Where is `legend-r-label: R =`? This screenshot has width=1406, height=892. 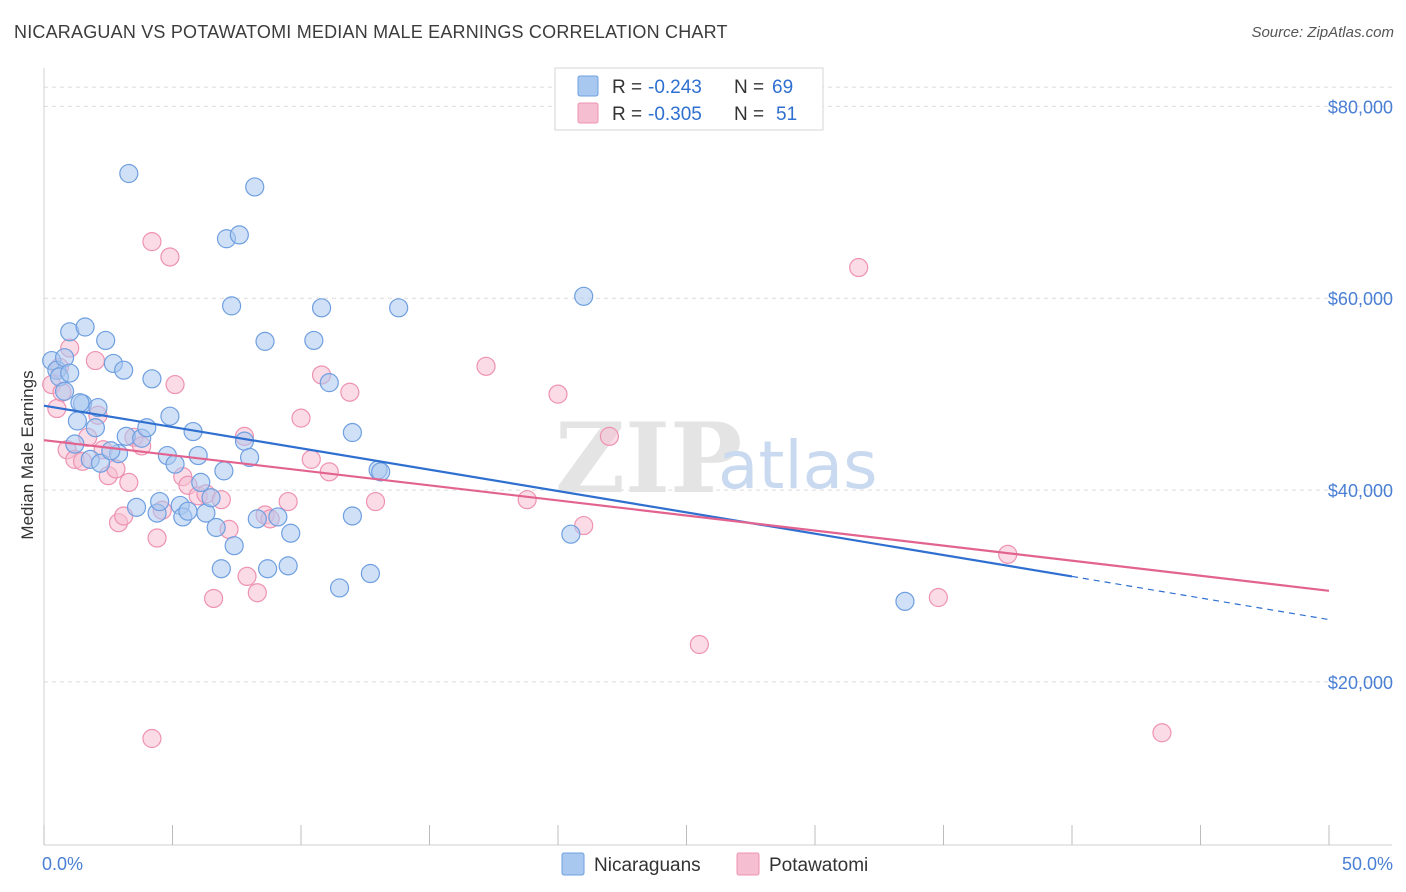
legend-r-label: R = is located at coordinates (627, 114).